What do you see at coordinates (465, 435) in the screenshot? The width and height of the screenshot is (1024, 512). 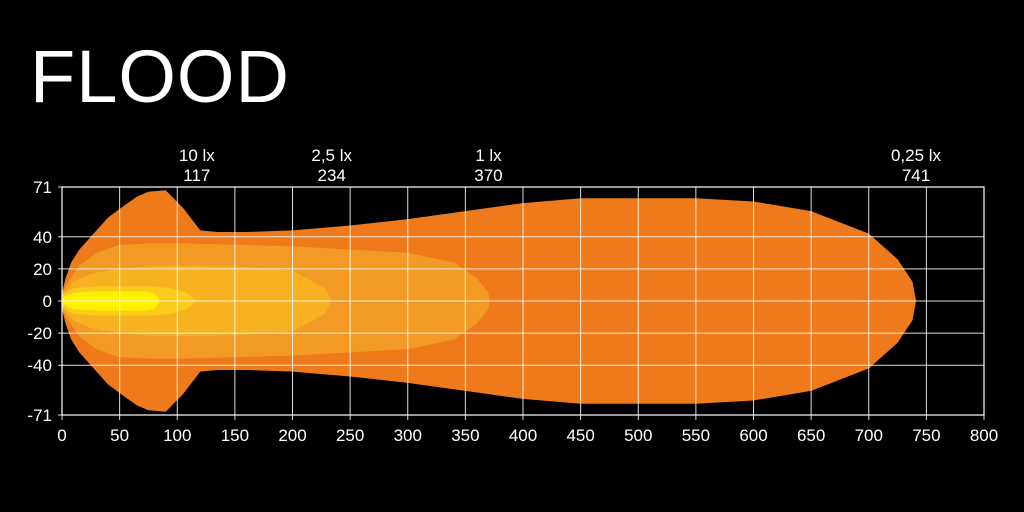 I see `x-tick-label: 350` at bounding box center [465, 435].